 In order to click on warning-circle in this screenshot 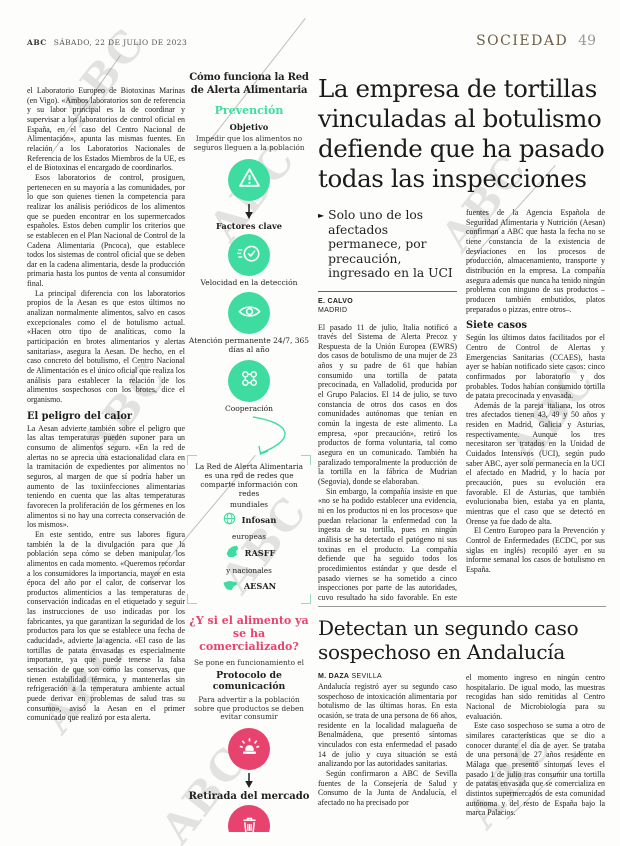, I will do `click(249, 179)`.